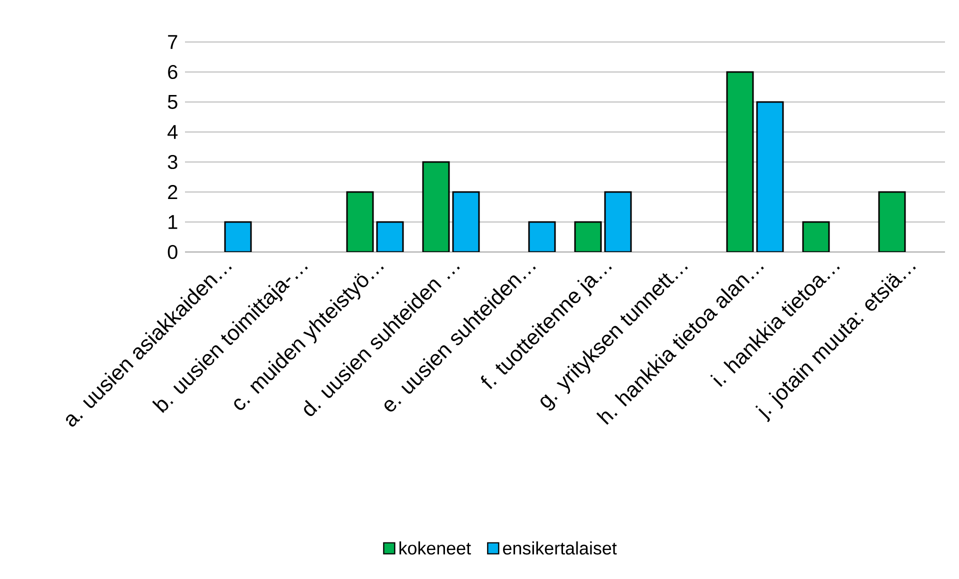 The image size is (959, 579). Describe the element at coordinates (173, 72) in the screenshot. I see `y-tick-label: 6` at that location.